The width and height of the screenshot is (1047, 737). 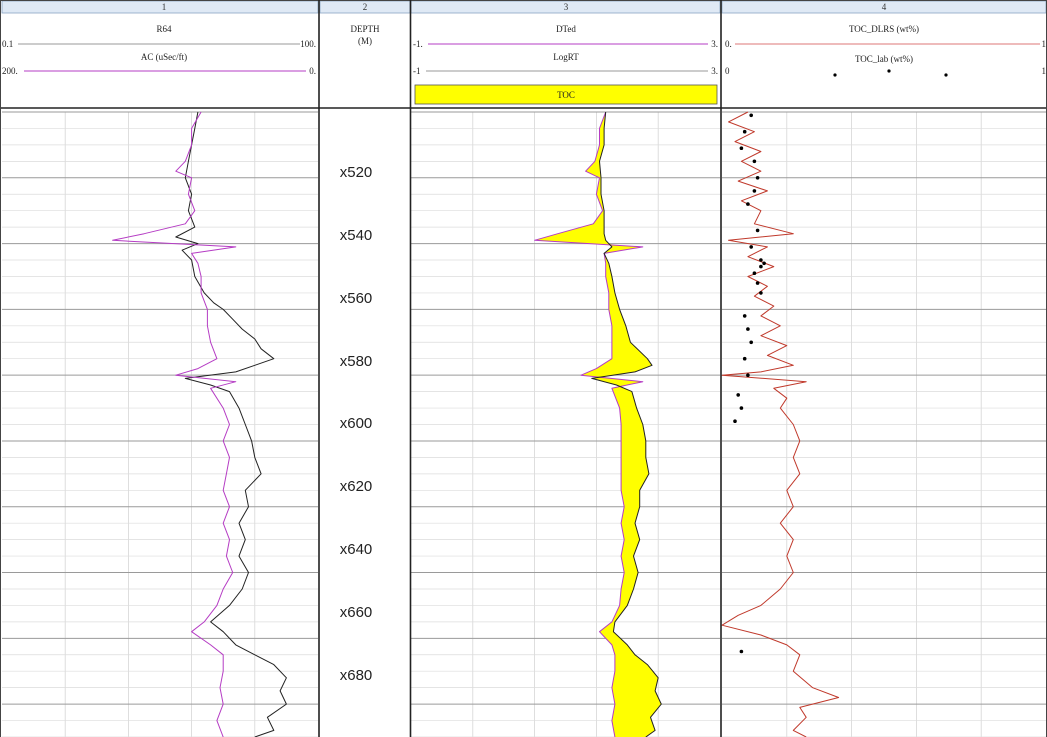 I want to click on track-2-number: 2, so click(x=365, y=7).